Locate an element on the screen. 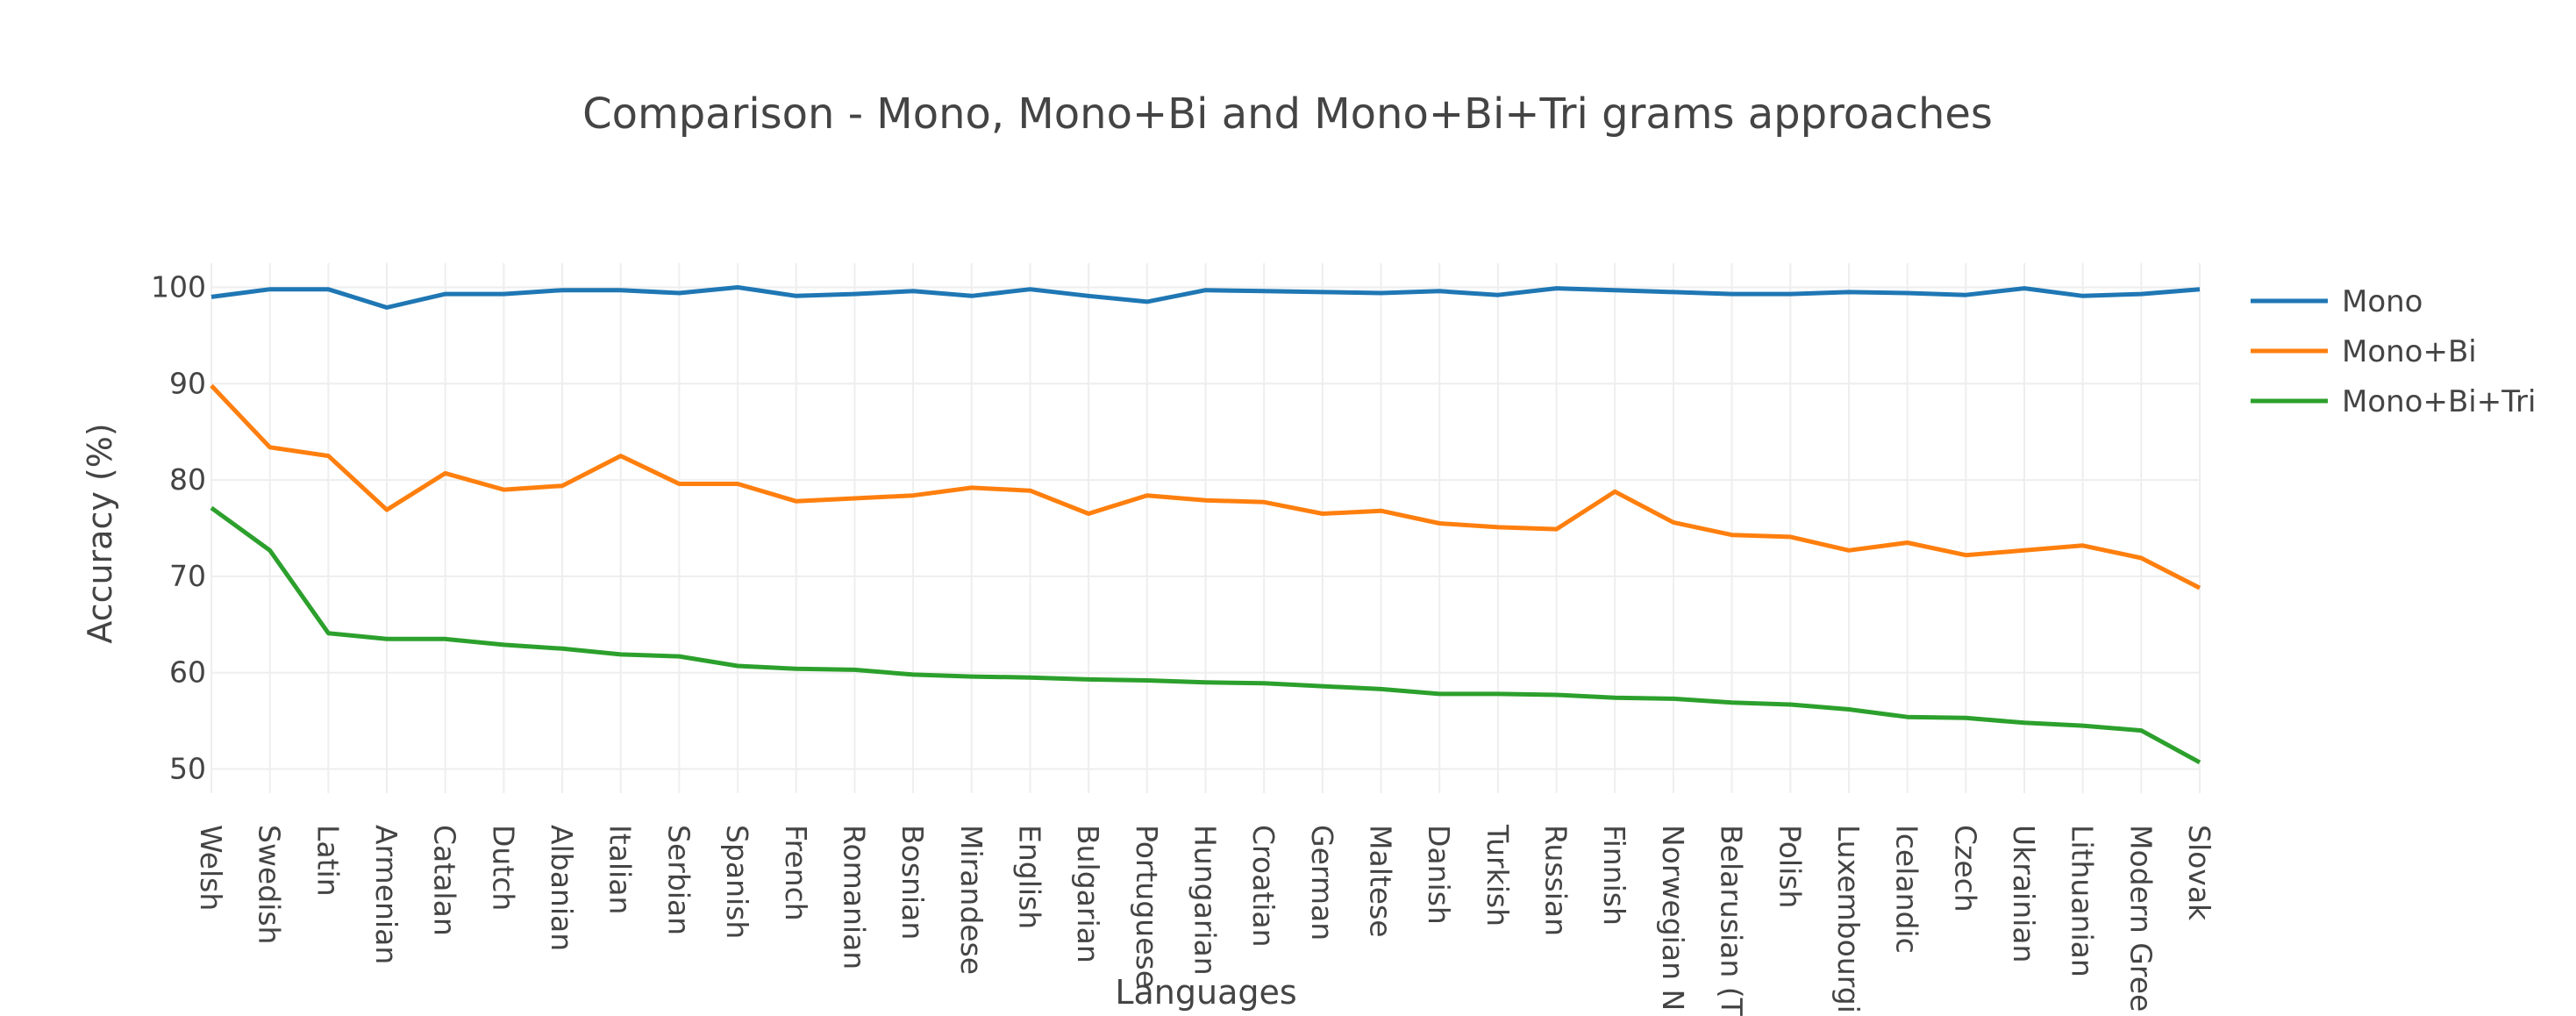  x-tick-label: Bulgarian is located at coordinates (1088, 894).